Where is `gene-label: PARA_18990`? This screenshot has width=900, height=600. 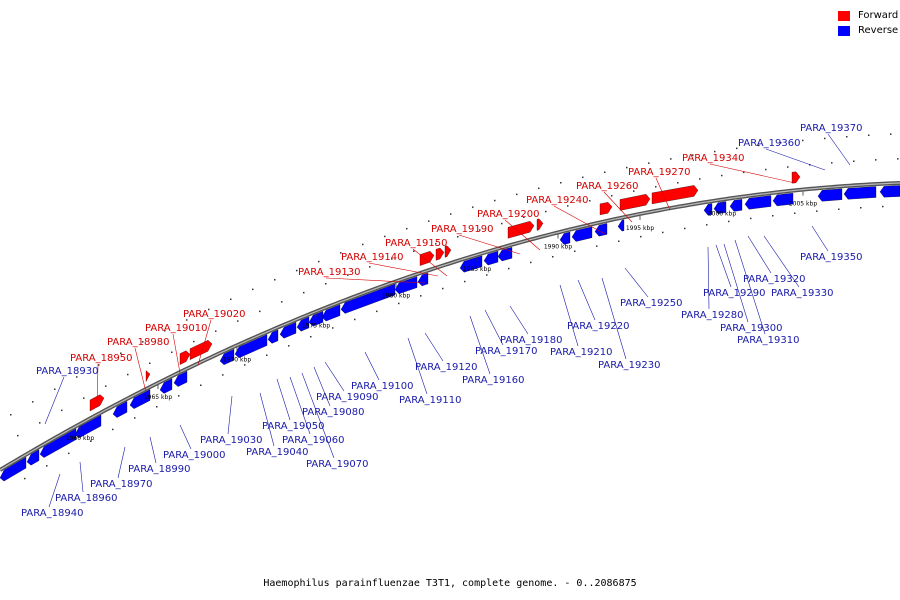
gene-label: PARA_18990 is located at coordinates (159, 469).